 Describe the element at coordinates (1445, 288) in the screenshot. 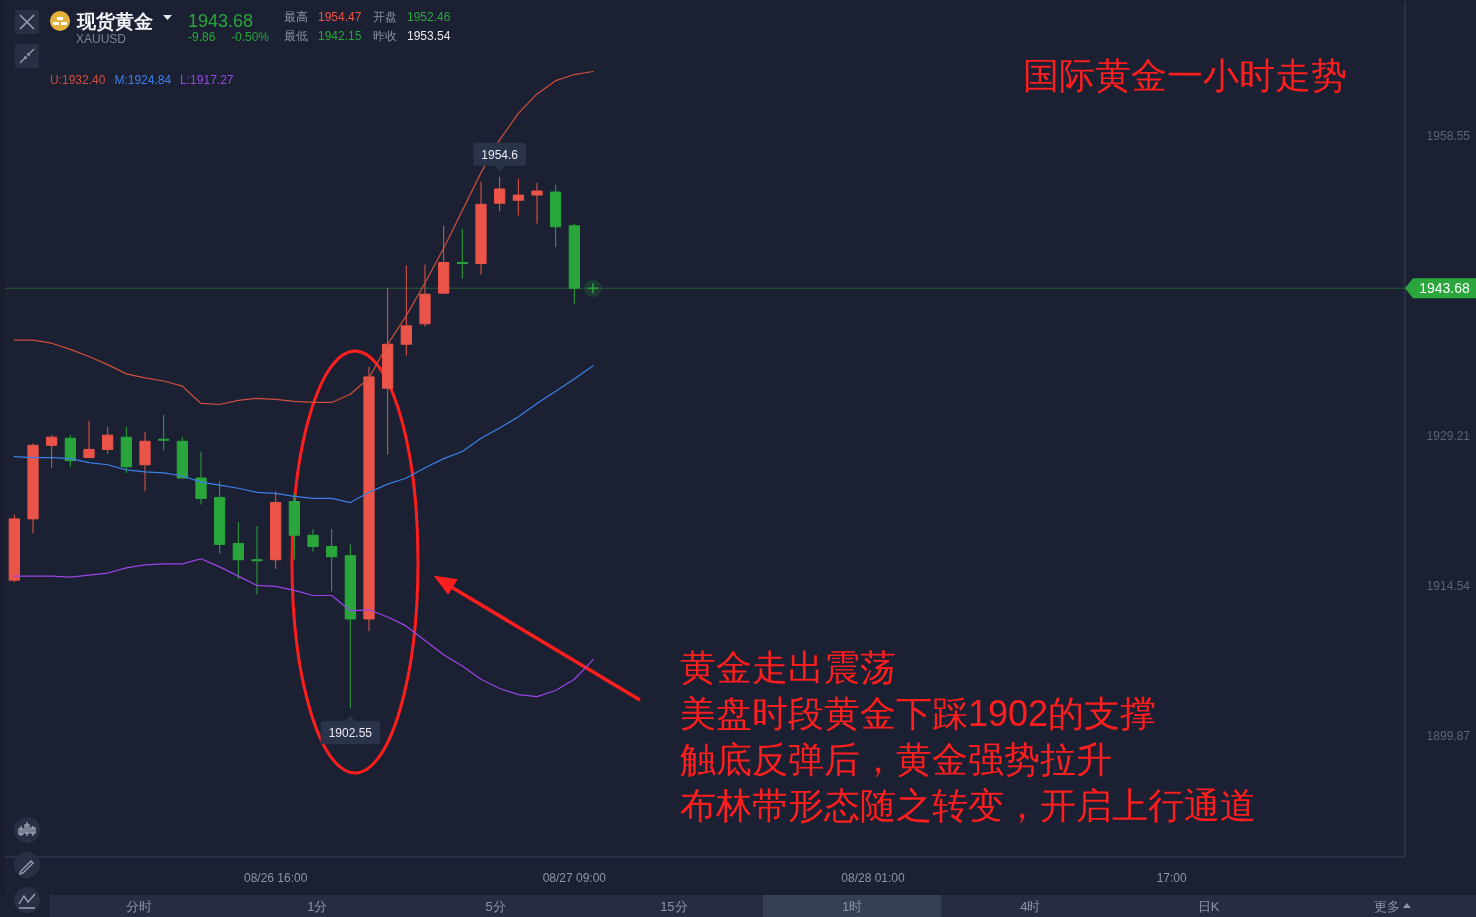

I see `ref-line-label: 1943.68` at that location.